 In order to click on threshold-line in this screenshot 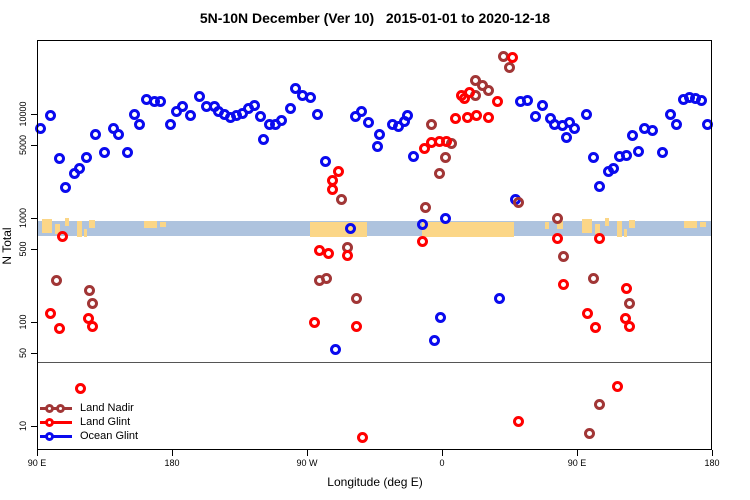, I will do `click(374, 362)`.